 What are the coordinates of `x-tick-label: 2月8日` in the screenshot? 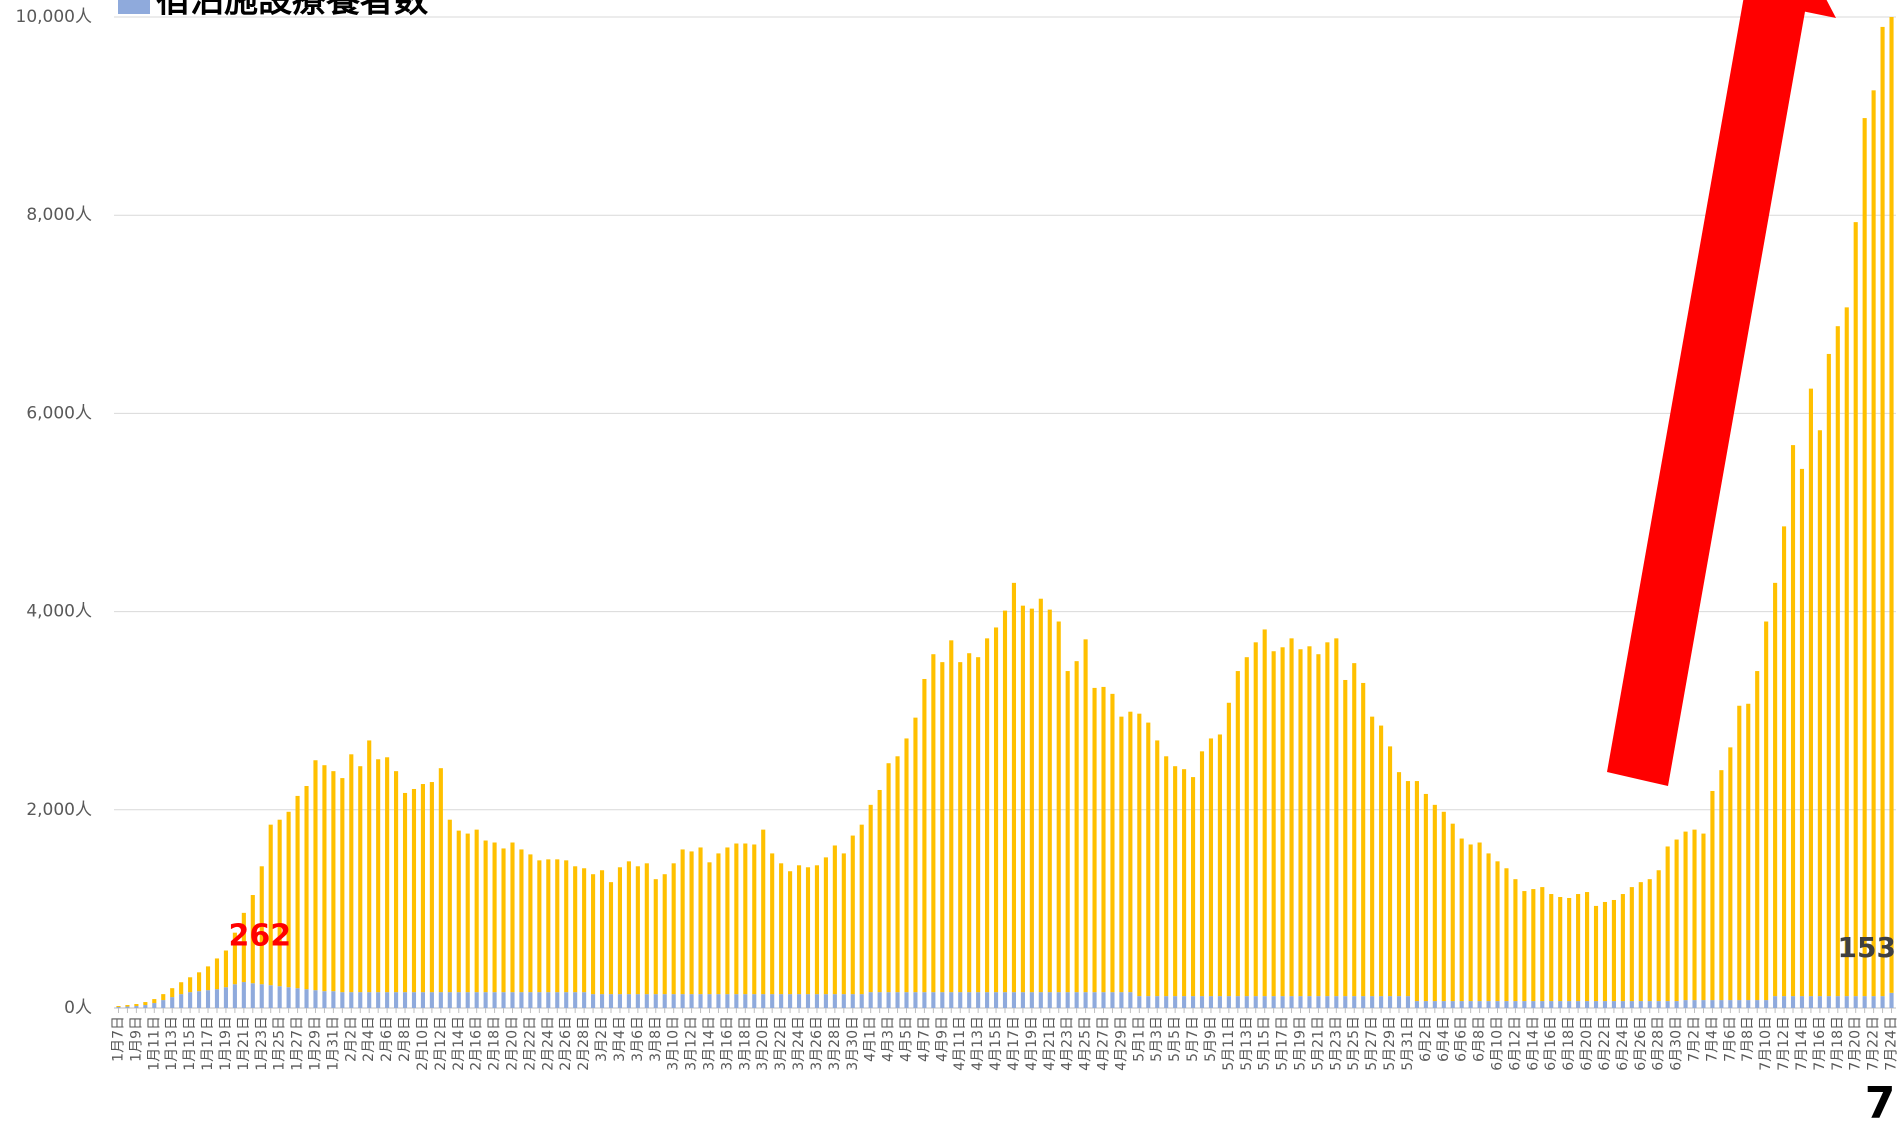 It's located at (405, 1039).